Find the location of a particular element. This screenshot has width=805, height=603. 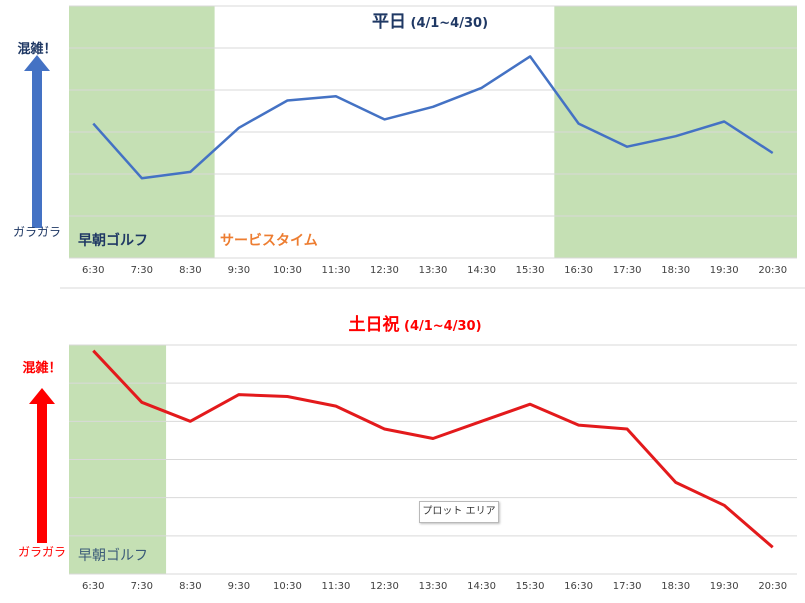

plot-area-tooltip: プロット エリア is located at coordinates (459, 512).